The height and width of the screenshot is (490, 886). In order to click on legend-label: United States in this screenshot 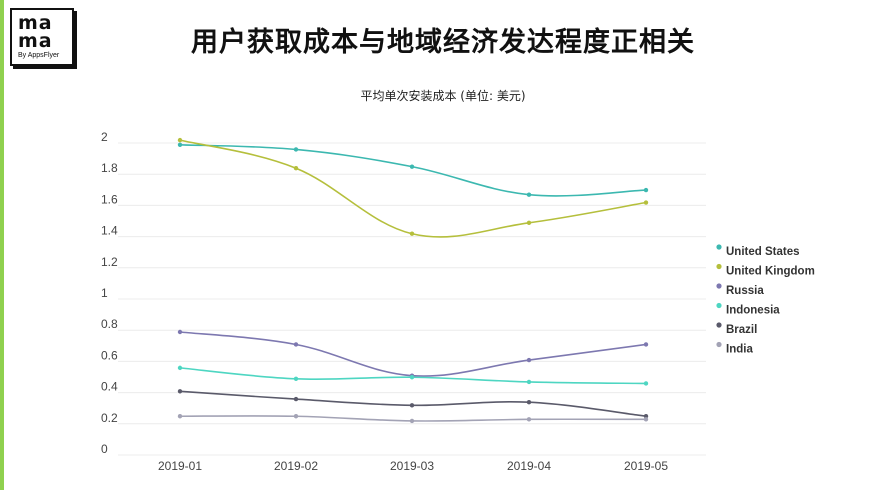, I will do `click(763, 252)`.